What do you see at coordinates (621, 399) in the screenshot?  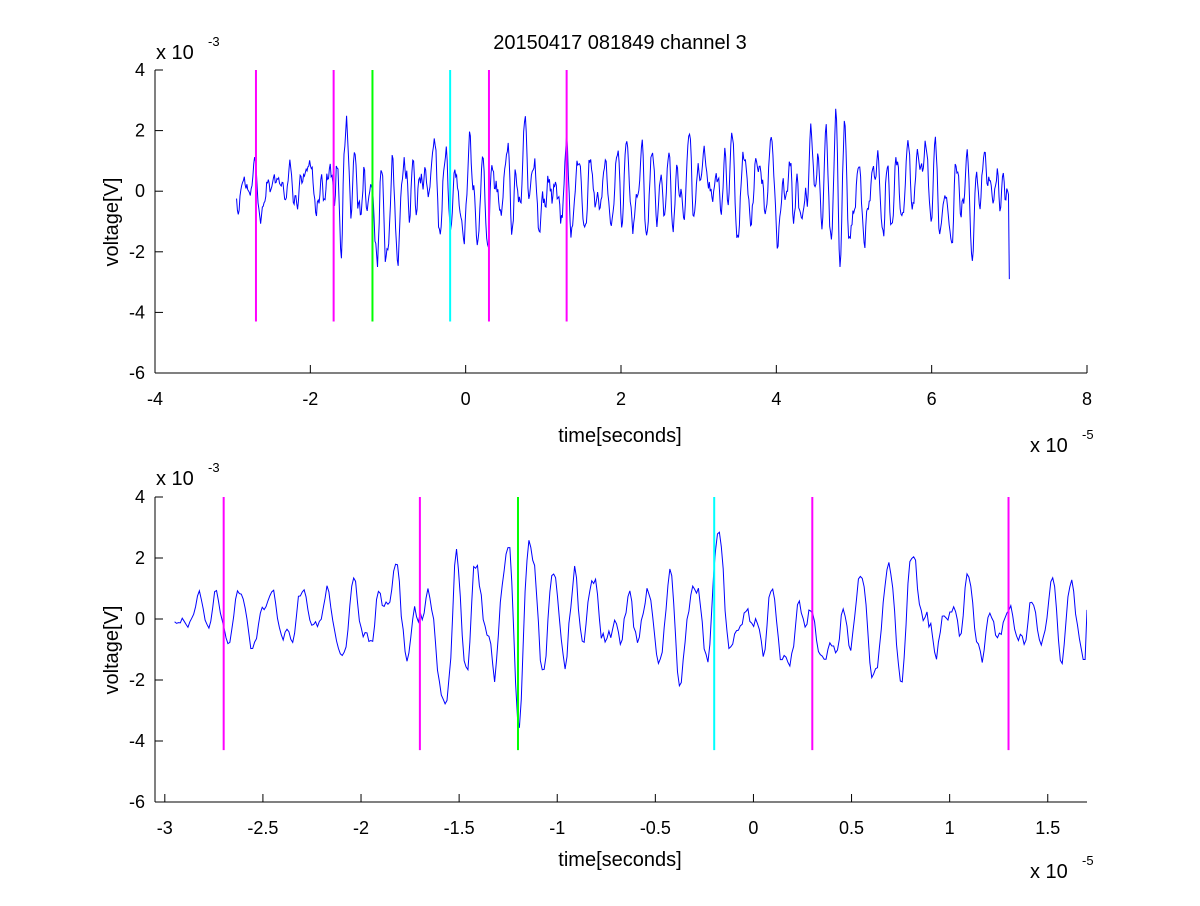 I see `x-tick-label: 2` at bounding box center [621, 399].